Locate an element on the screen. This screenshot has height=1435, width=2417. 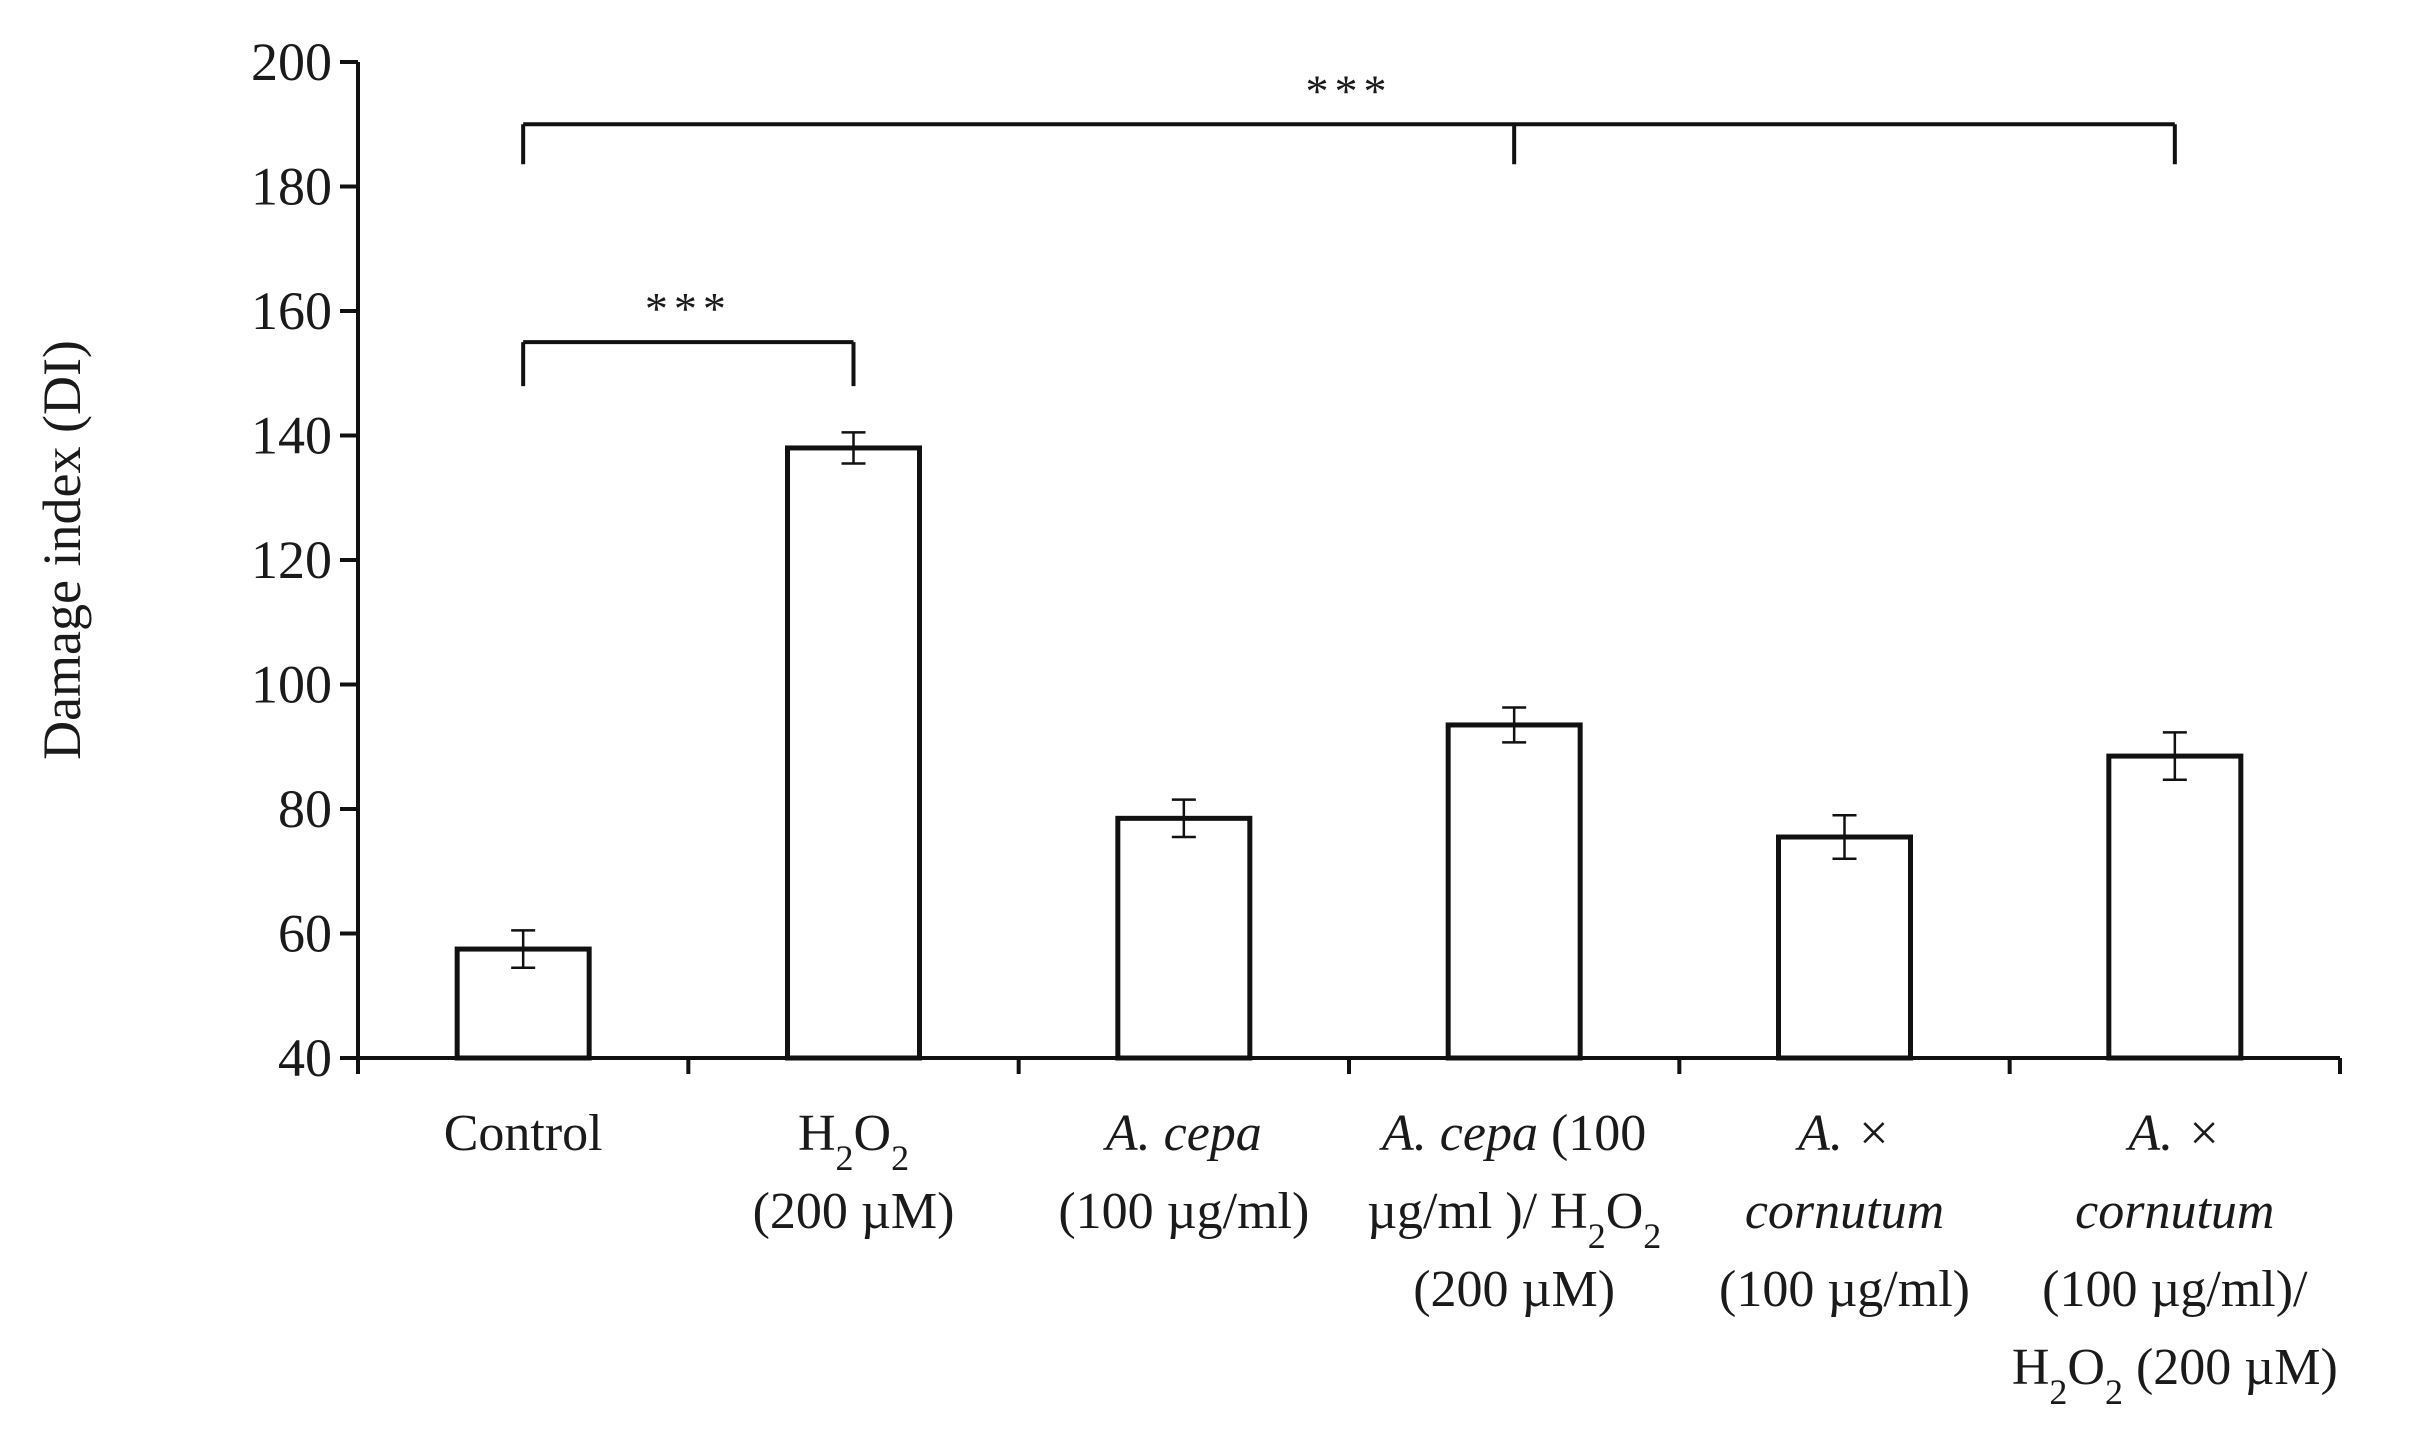
y-axis-label: Damage index (DI) is located at coordinates (62, 550).